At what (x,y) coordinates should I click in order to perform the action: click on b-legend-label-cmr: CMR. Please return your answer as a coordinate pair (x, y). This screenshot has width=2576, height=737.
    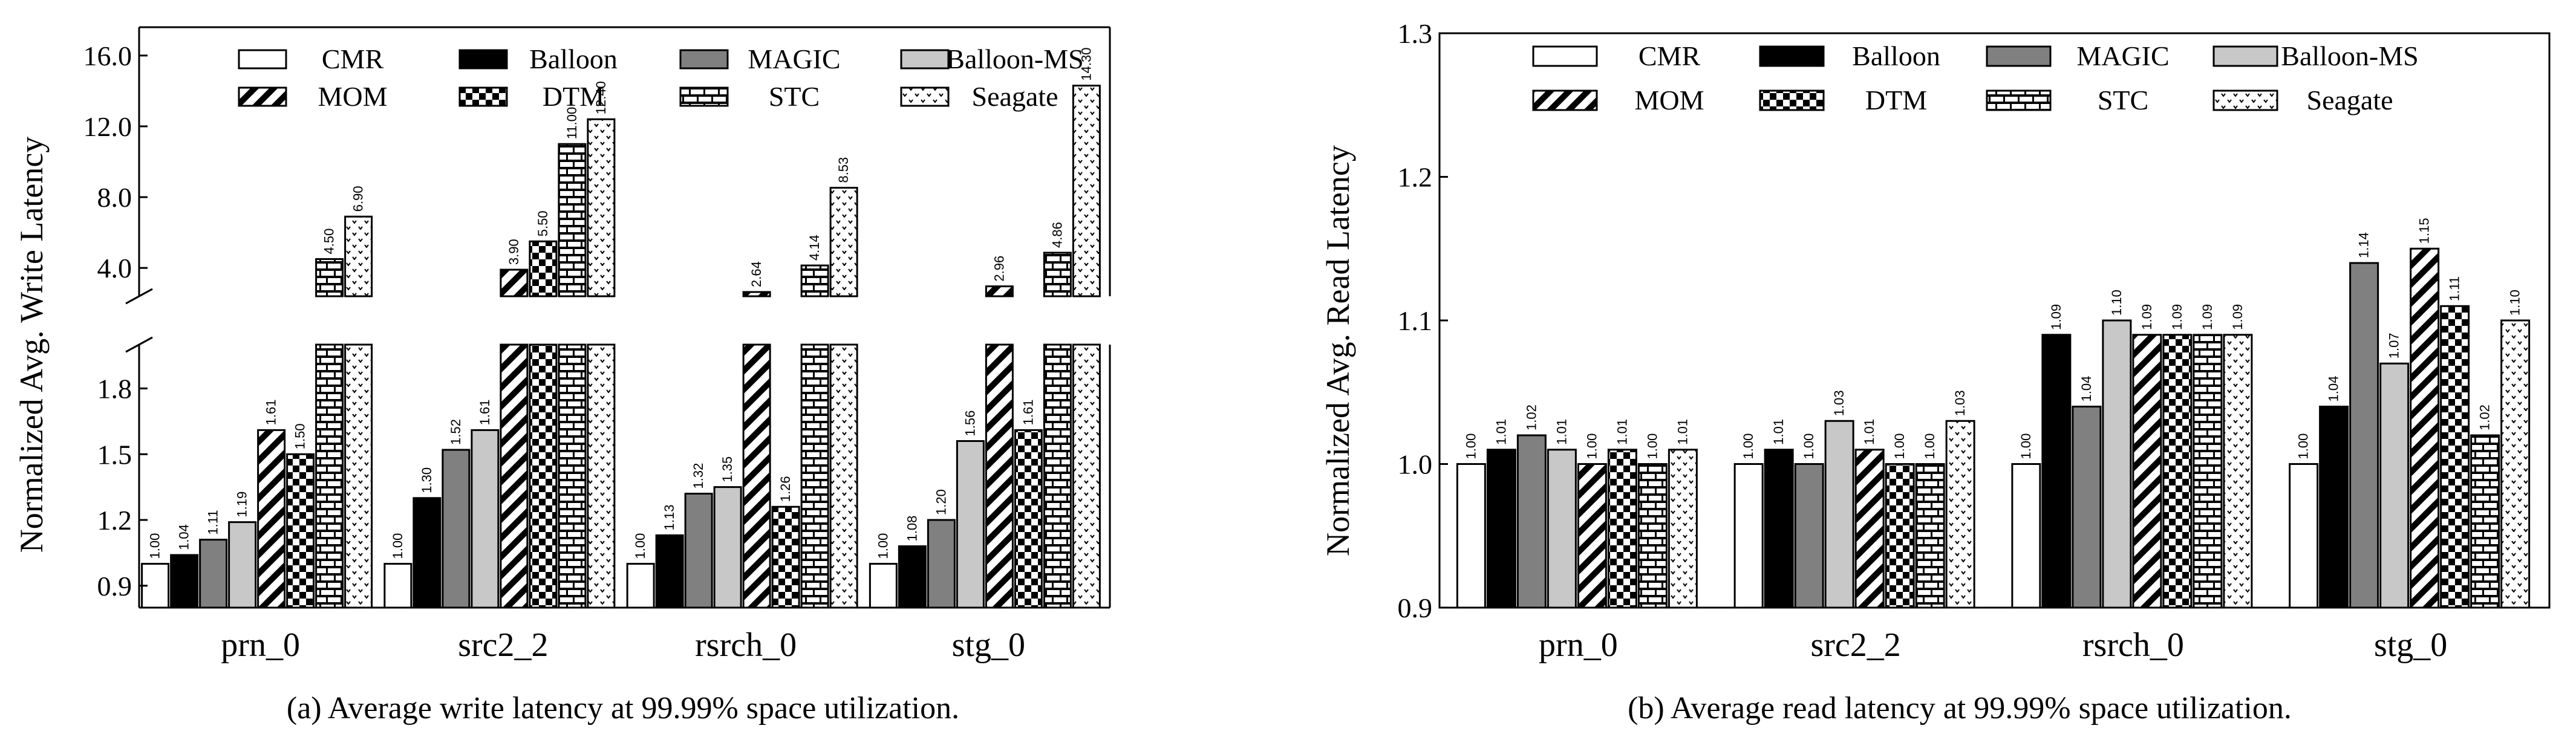
    Looking at the image, I should click on (1670, 56).